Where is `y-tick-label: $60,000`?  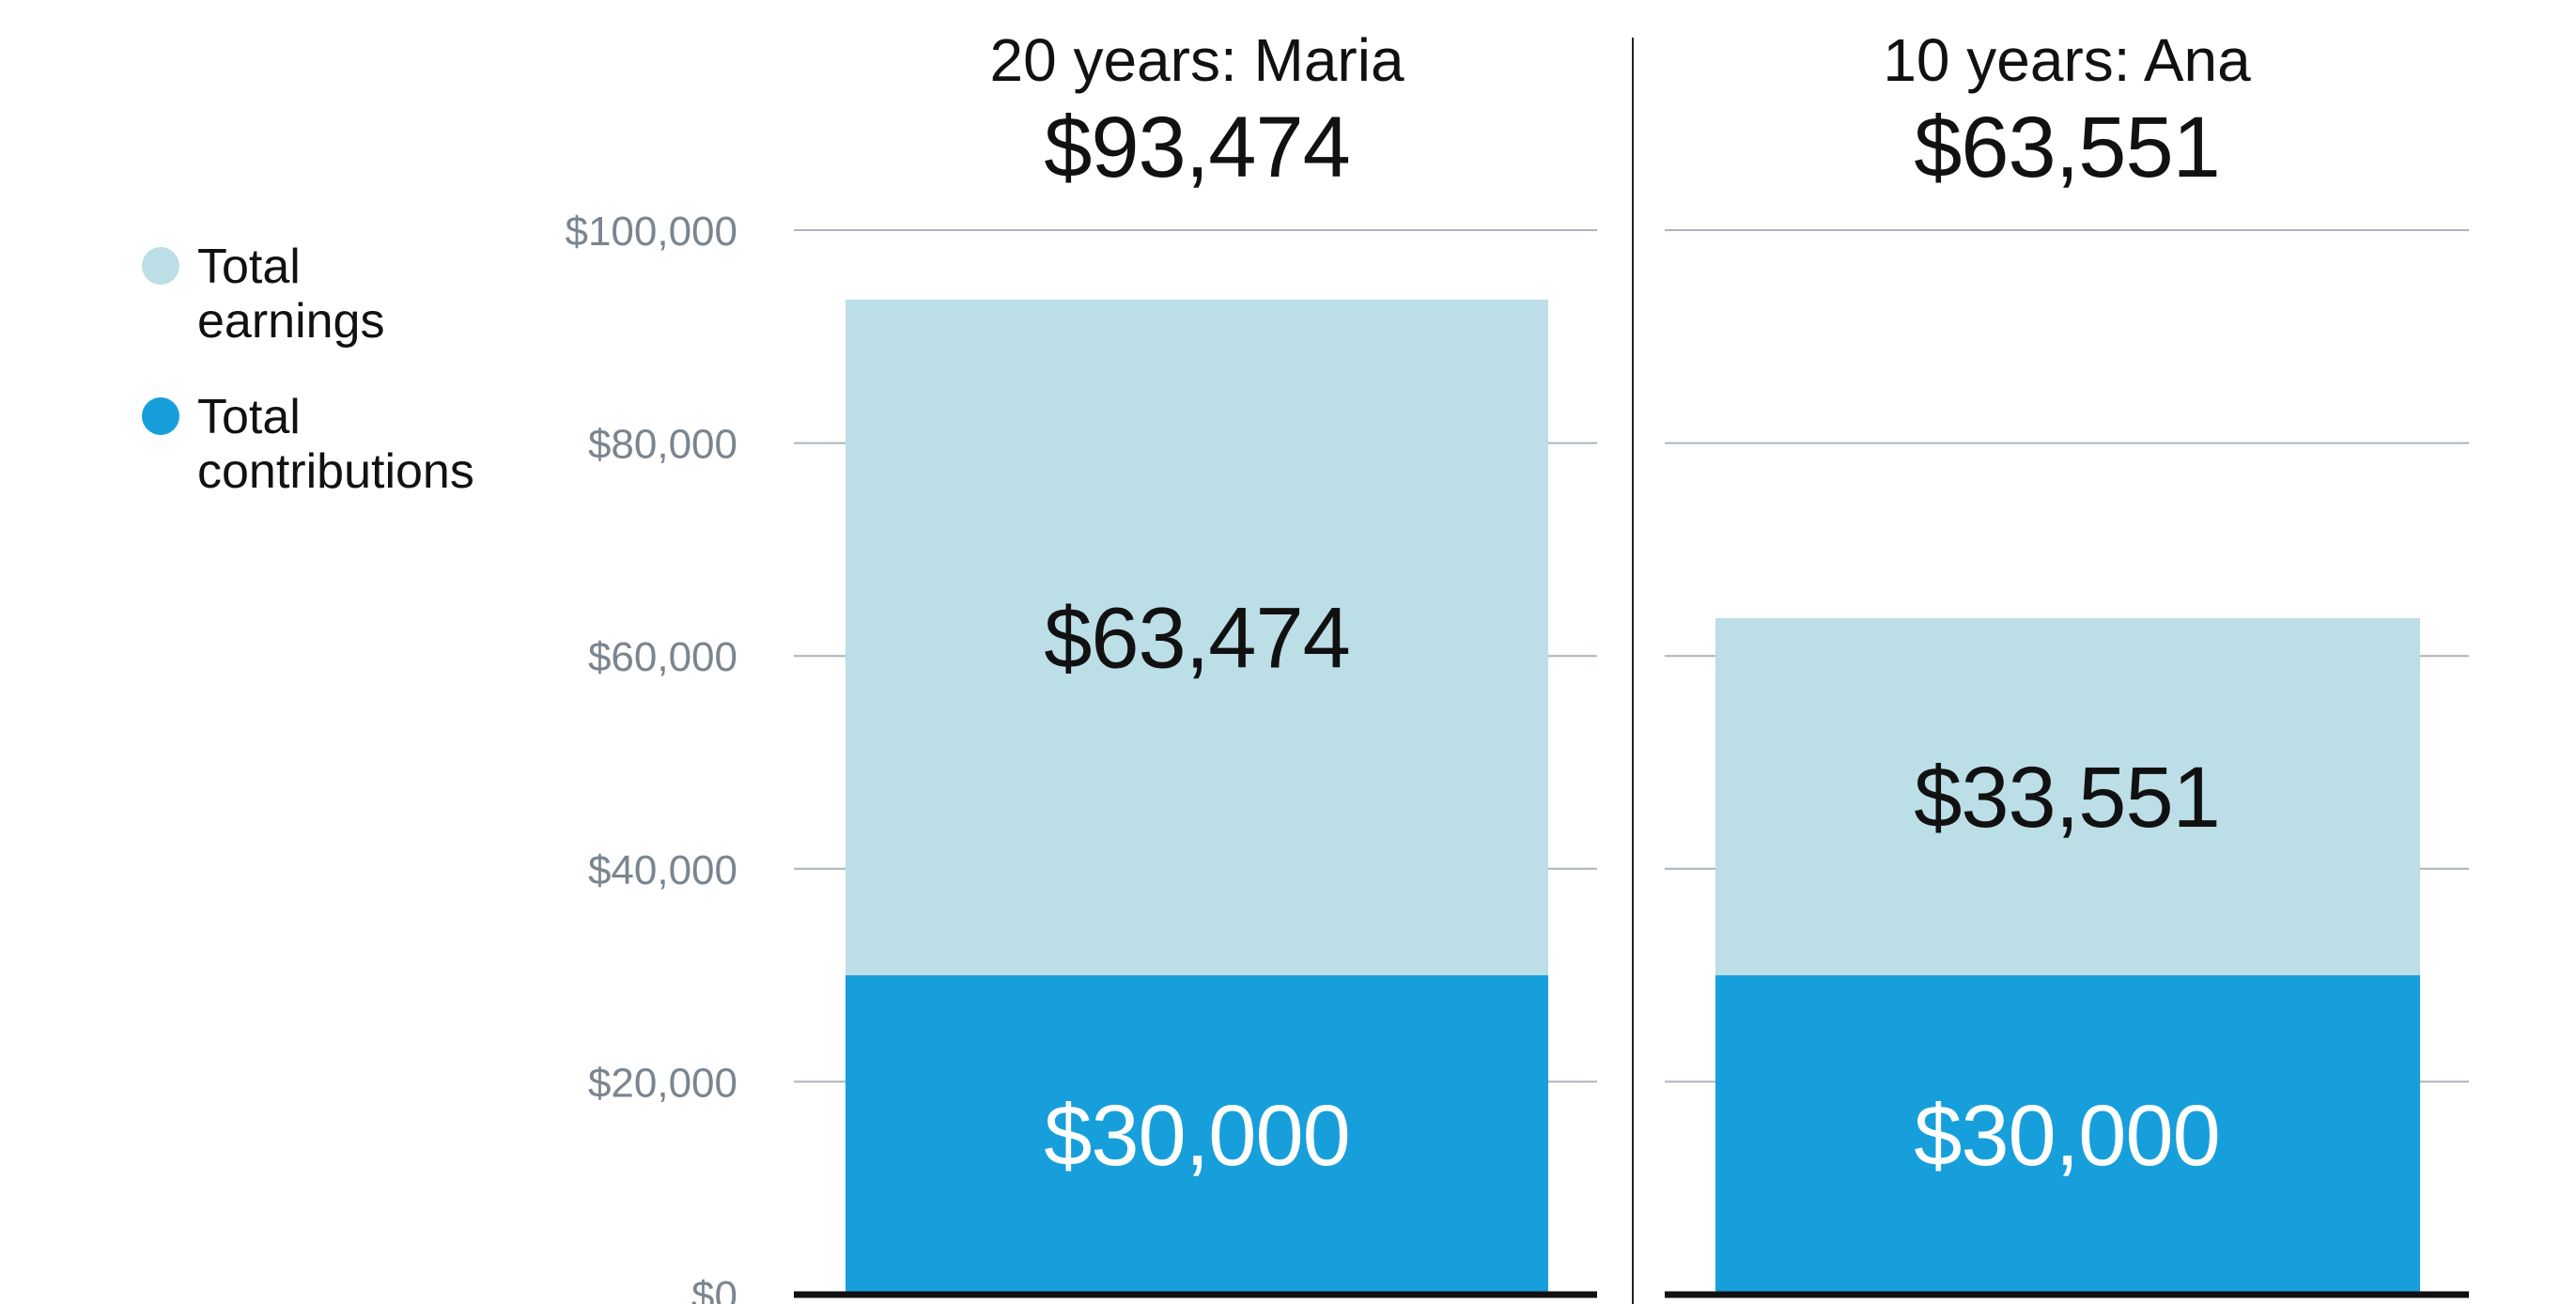 y-tick-label: $60,000 is located at coordinates (662, 657).